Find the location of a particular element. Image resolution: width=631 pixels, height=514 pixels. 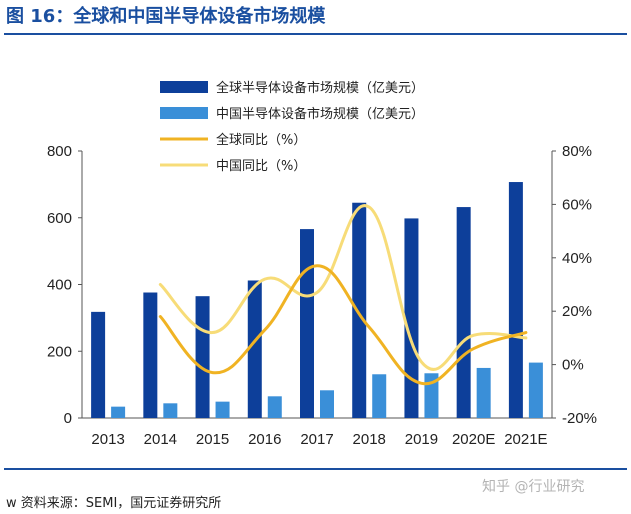

x-tick-label: 2020E is located at coordinates (473, 439).